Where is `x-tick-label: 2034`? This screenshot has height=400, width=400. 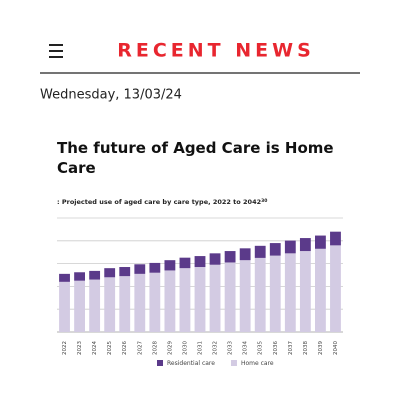 x-tick-label: 2034 is located at coordinates (246, 348).